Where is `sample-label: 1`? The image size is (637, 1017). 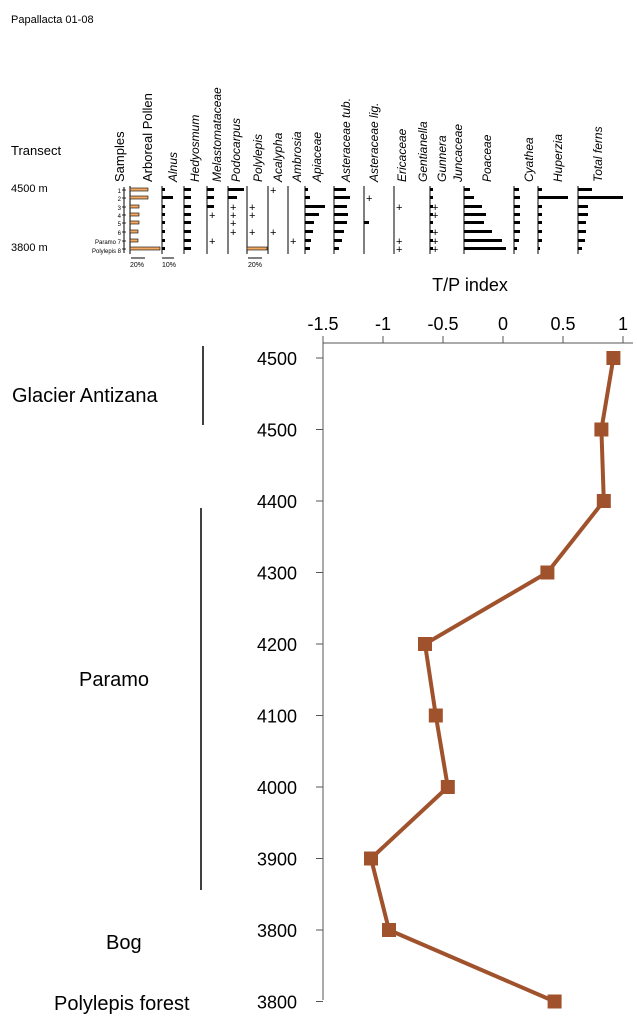 sample-label: 1 is located at coordinates (120, 192).